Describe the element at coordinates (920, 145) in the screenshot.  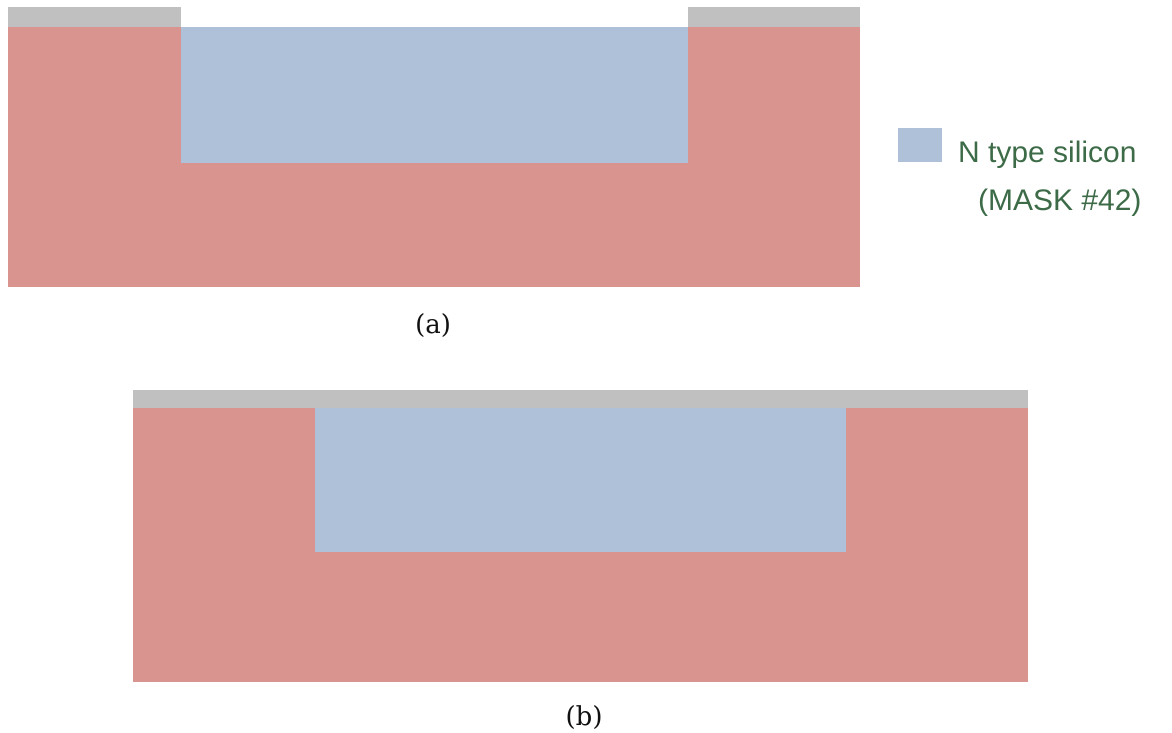
I see `n-type-silicon-swatch-icon` at that location.